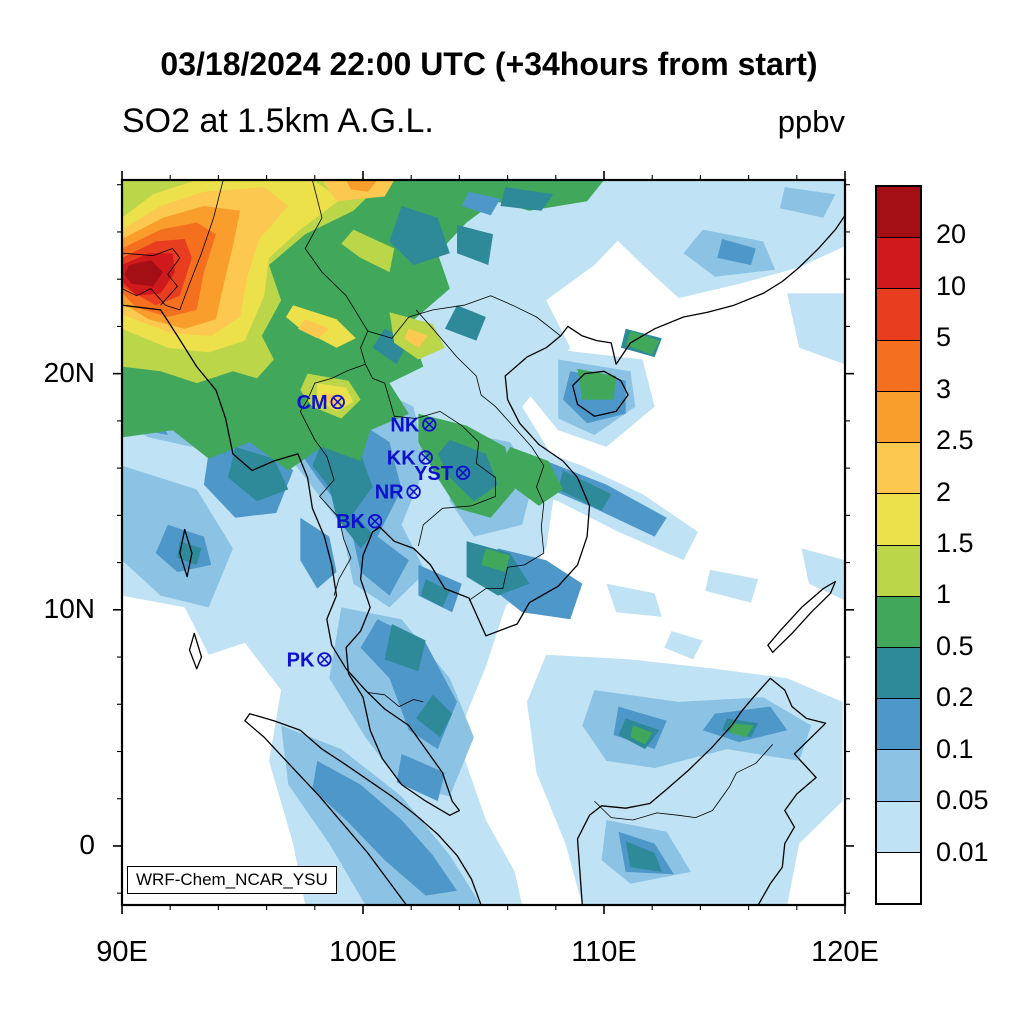  Describe the element at coordinates (410, 458) in the screenshot. I see `station-marker-kk: KK` at that location.